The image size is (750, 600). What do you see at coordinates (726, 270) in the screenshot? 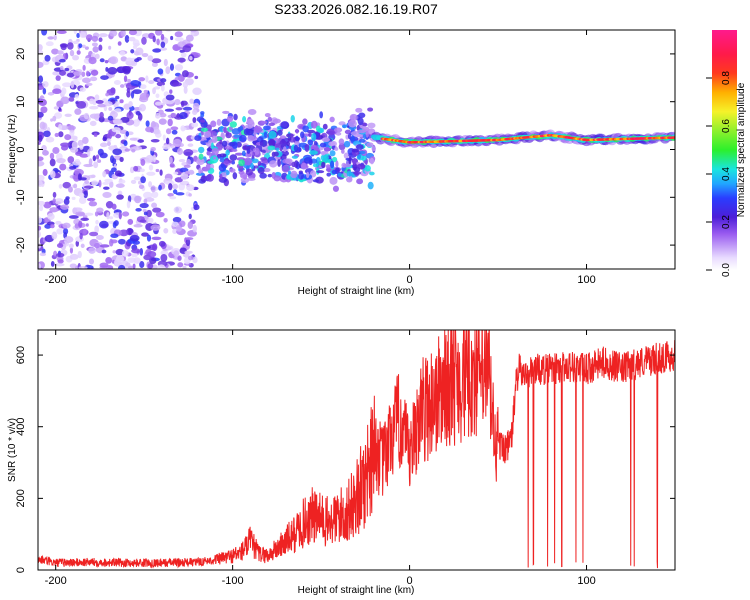
I see `colorbar-tick-label: 0.0` at bounding box center [726, 270].